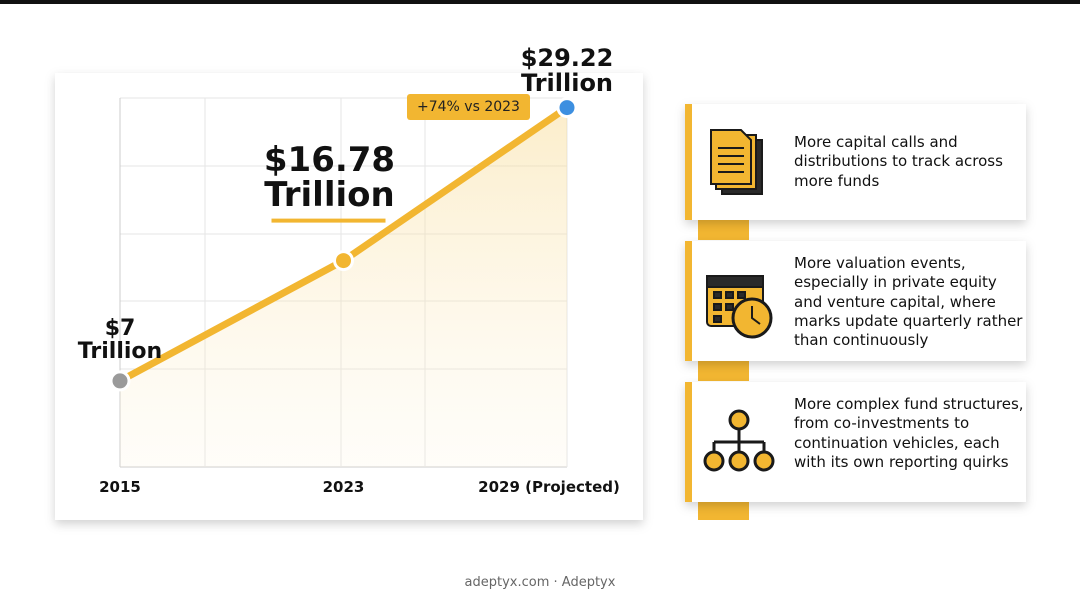 This screenshot has width=1080, height=603. I want to click on annotation: +74% vs 2023, so click(468, 106).